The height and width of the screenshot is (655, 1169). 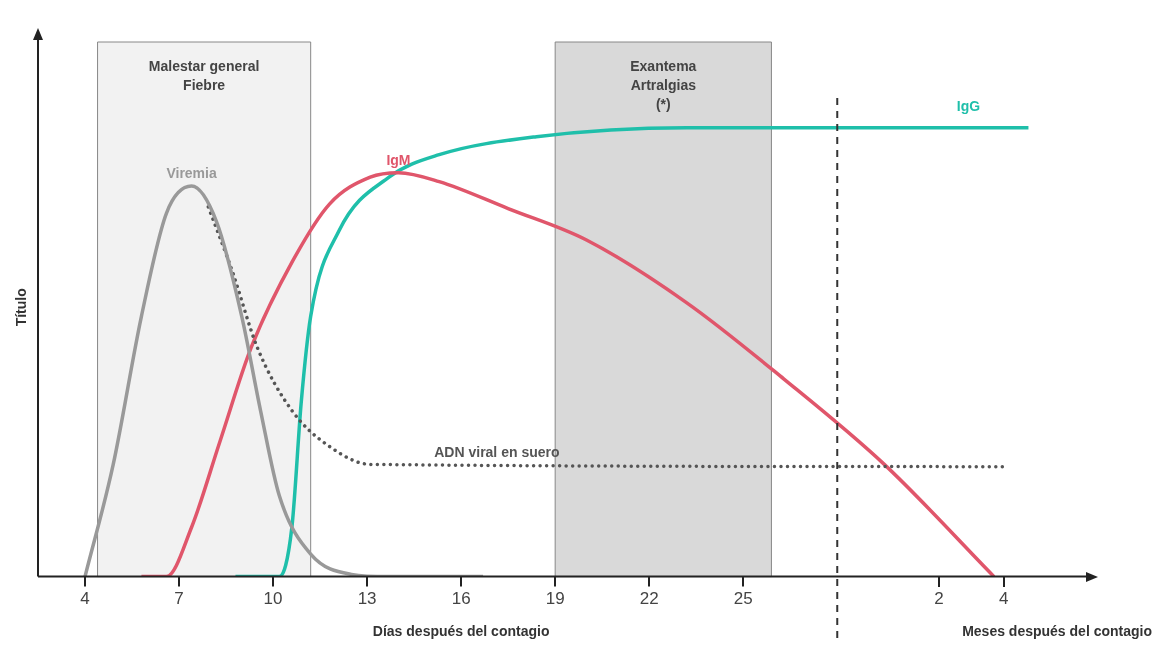 What do you see at coordinates (273, 599) in the screenshot?
I see `x-tick-label: 10` at bounding box center [273, 599].